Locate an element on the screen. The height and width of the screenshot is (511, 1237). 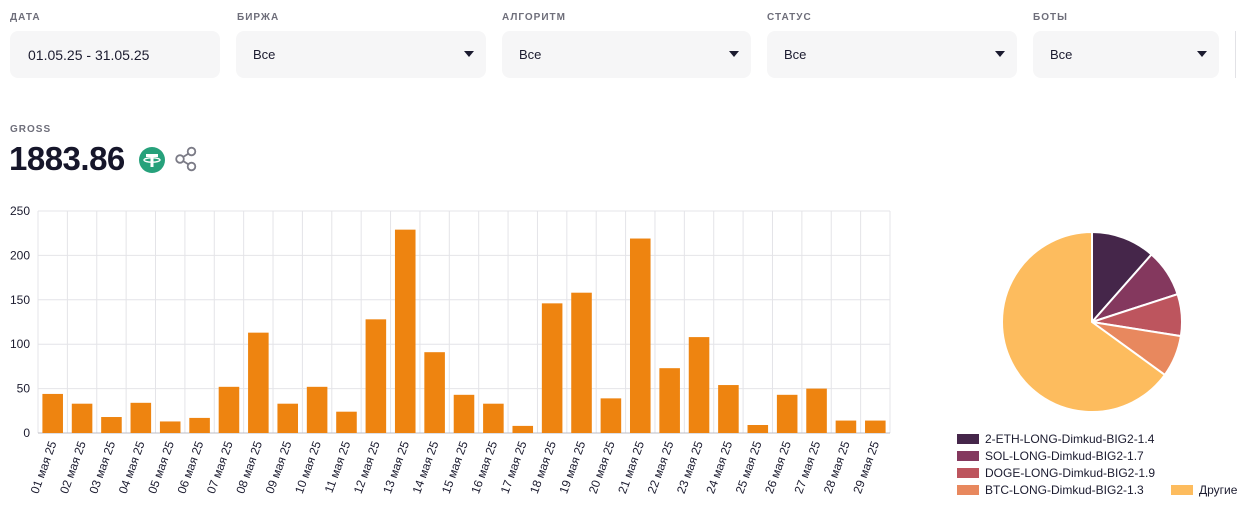
x-tick-label: 28 мая 25 is located at coordinates (837, 467).